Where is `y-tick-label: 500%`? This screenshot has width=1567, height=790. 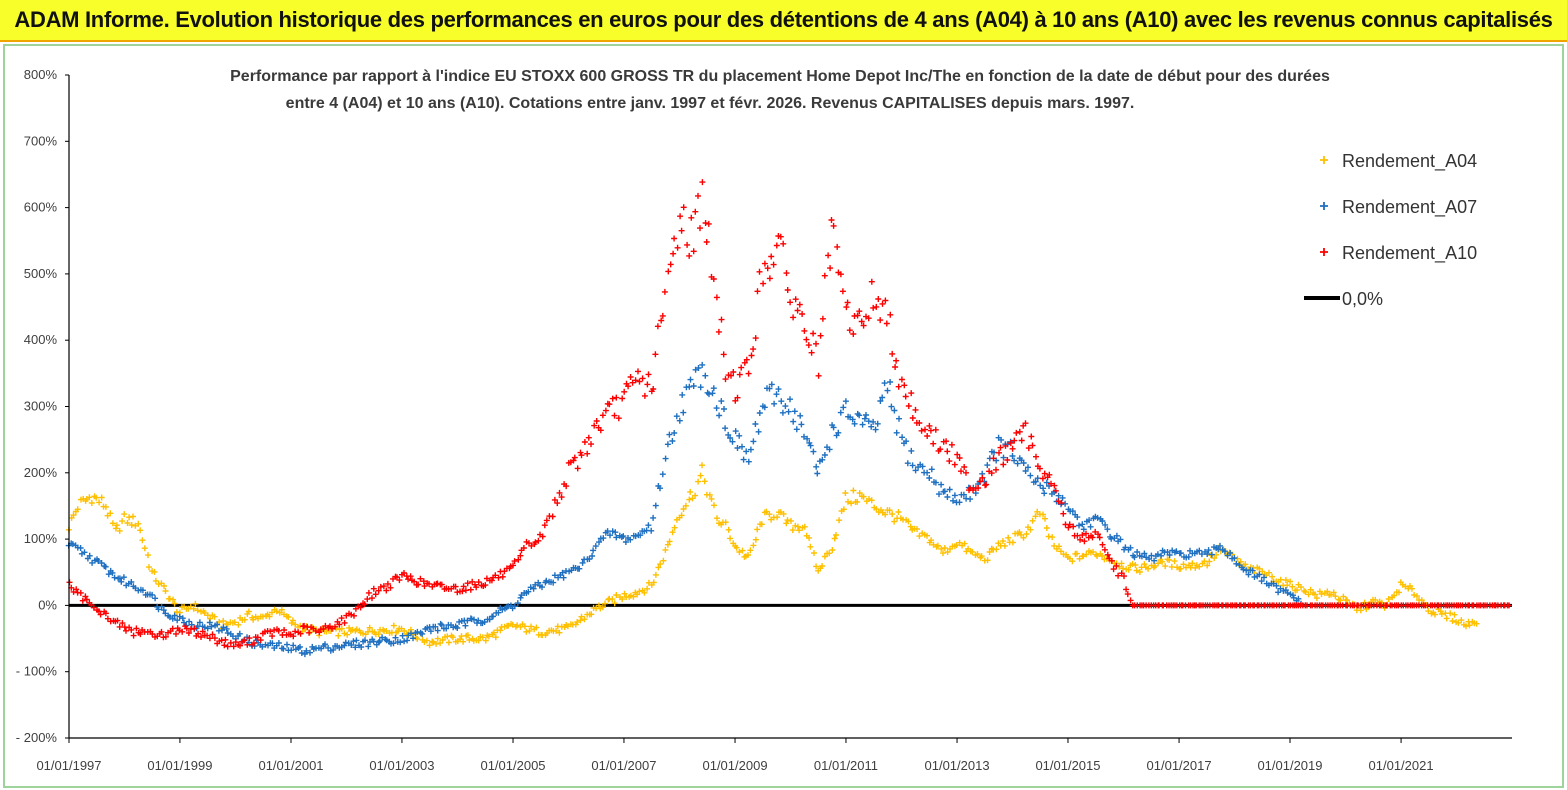 y-tick-label: 500% is located at coordinates (41, 273).